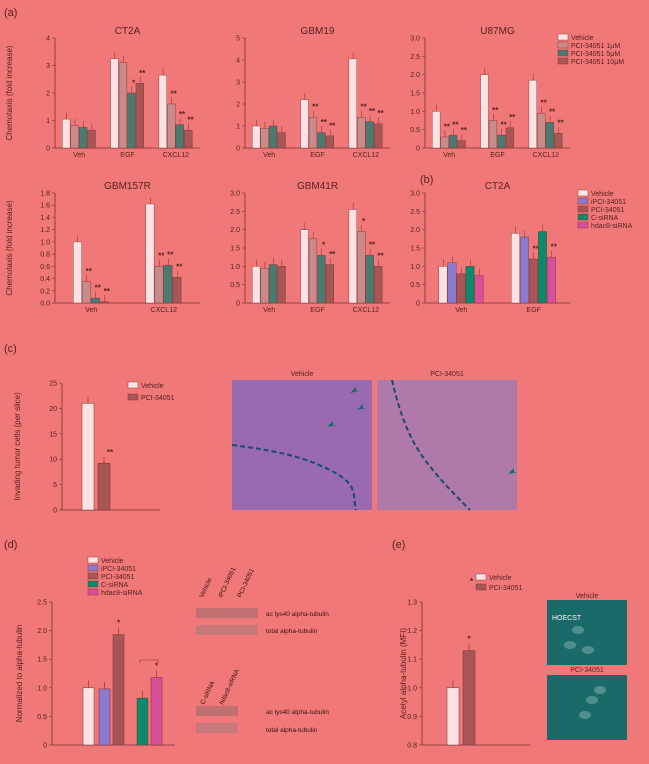  I want to click on y-tick-label: 1.0, so click(45, 242).